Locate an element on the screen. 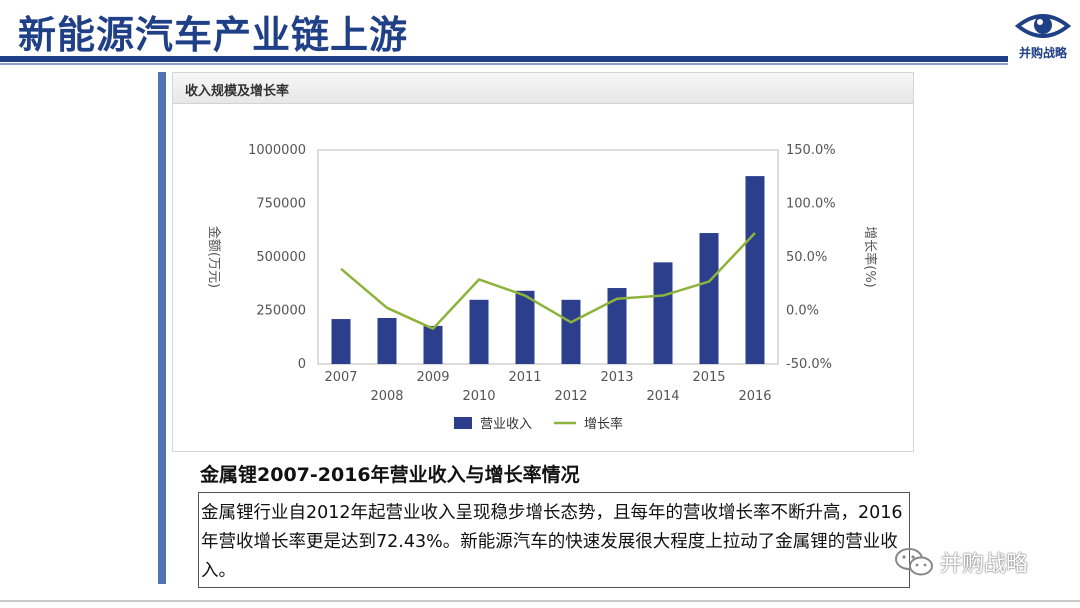 This screenshot has width=1080, height=608. eye-icon is located at coordinates (1043, 26).